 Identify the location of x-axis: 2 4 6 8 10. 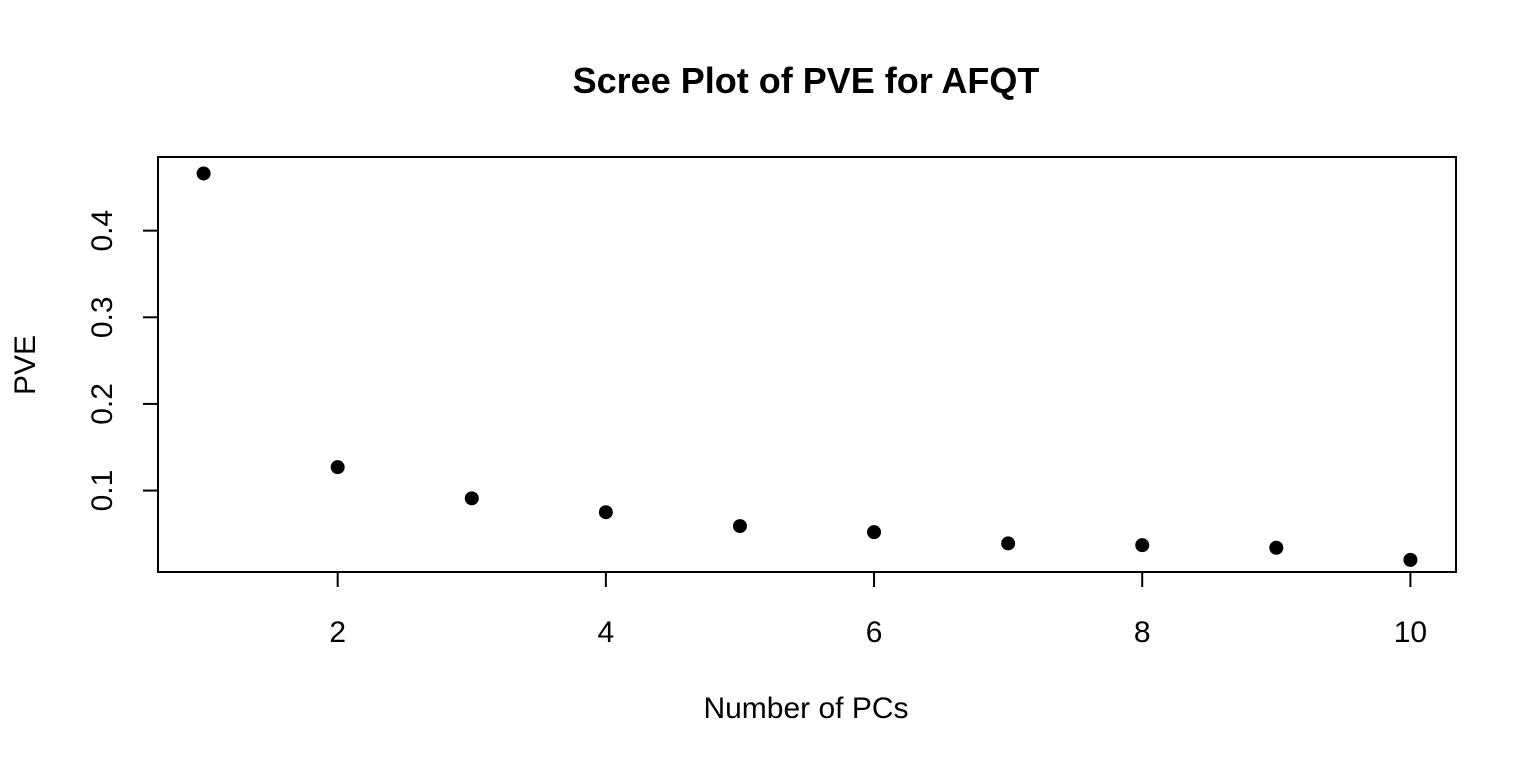
(878, 610).